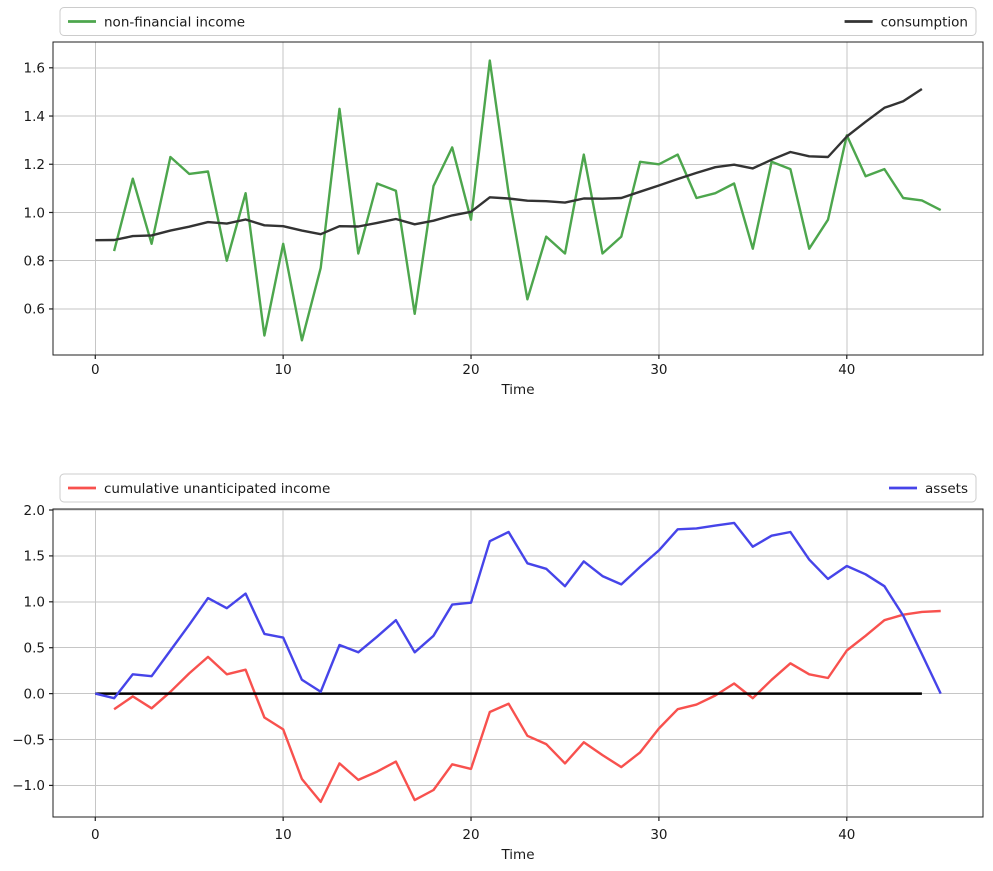  Describe the element at coordinates (34, 557) in the screenshot. I see `y-tick-label: 1.5` at that location.